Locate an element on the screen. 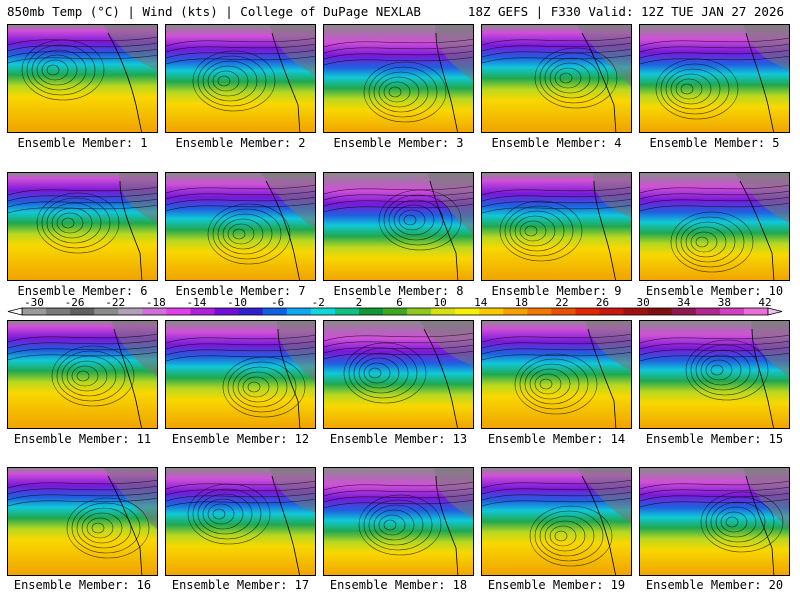 This screenshot has width=800, height=600. colorbar-tick-label: 38 is located at coordinates (724, 302).